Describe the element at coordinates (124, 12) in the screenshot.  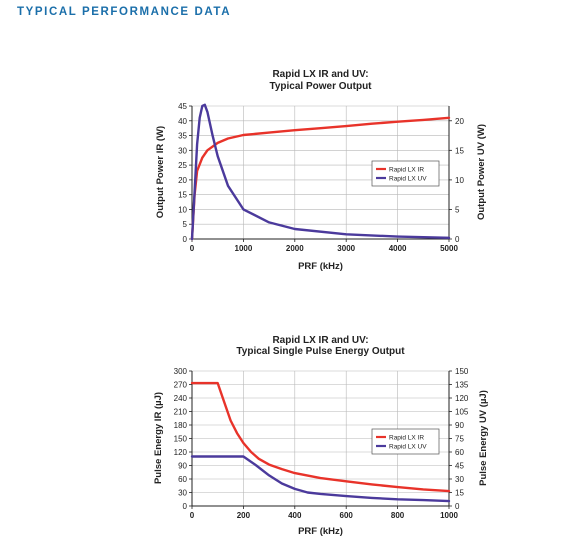
I see `page-title: TYPICAL PERFORMANCE DATA` at that location.